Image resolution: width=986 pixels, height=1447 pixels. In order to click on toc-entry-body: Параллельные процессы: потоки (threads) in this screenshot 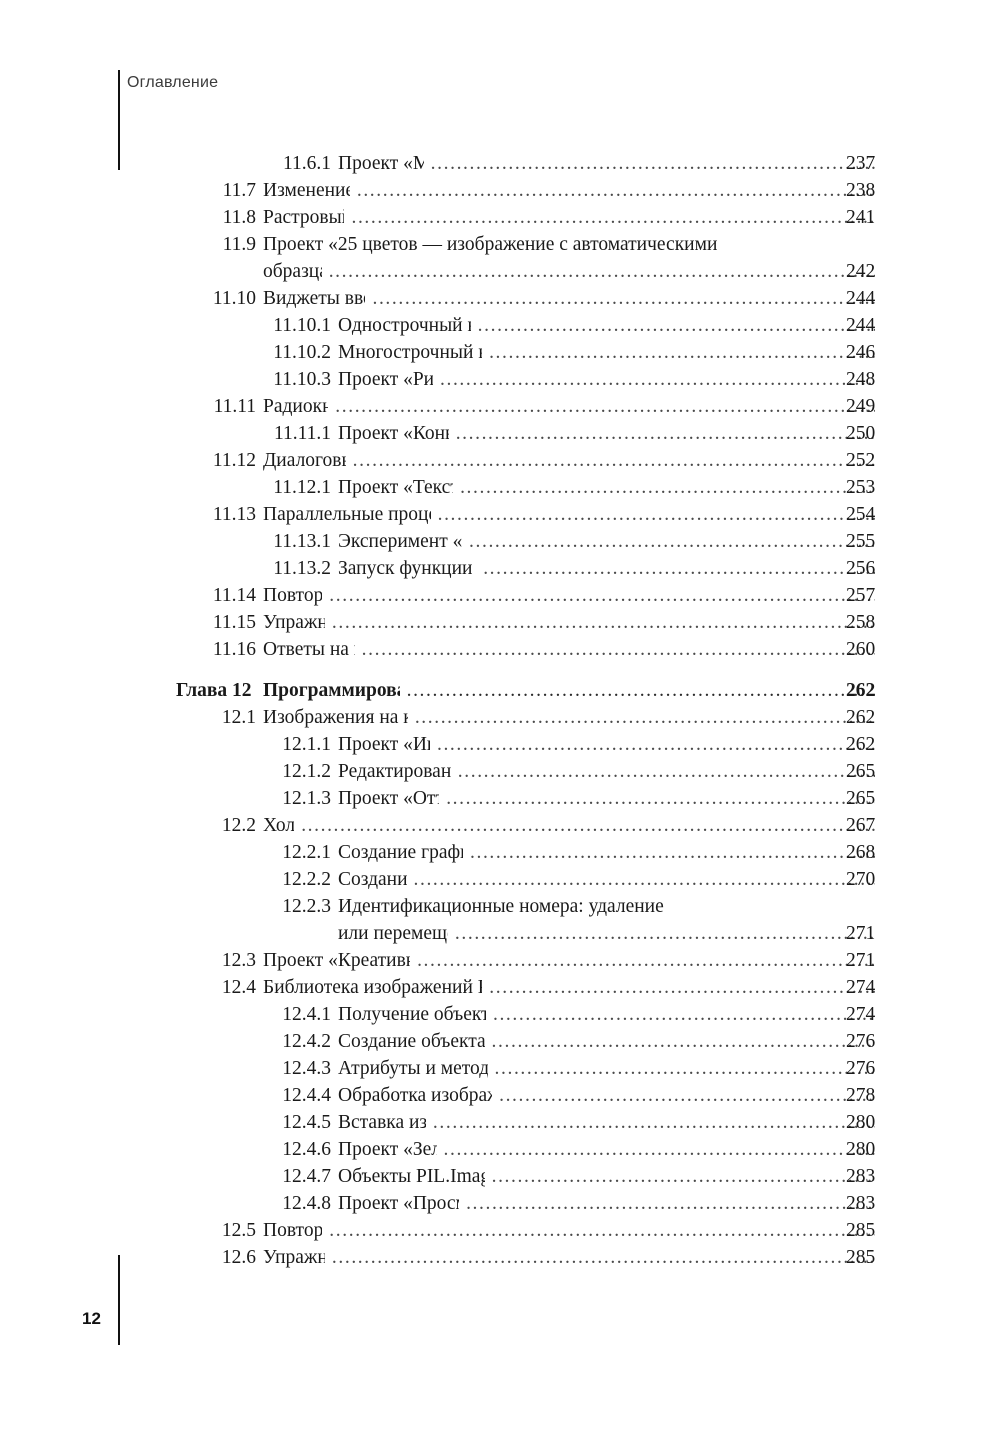, I will do `click(571, 514)`.